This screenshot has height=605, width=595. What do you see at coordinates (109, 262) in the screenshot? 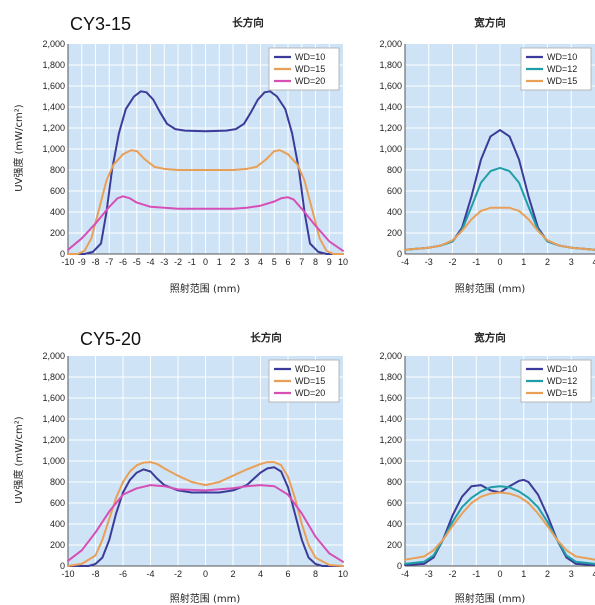
I see `x-tick-label: -7` at bounding box center [109, 262].